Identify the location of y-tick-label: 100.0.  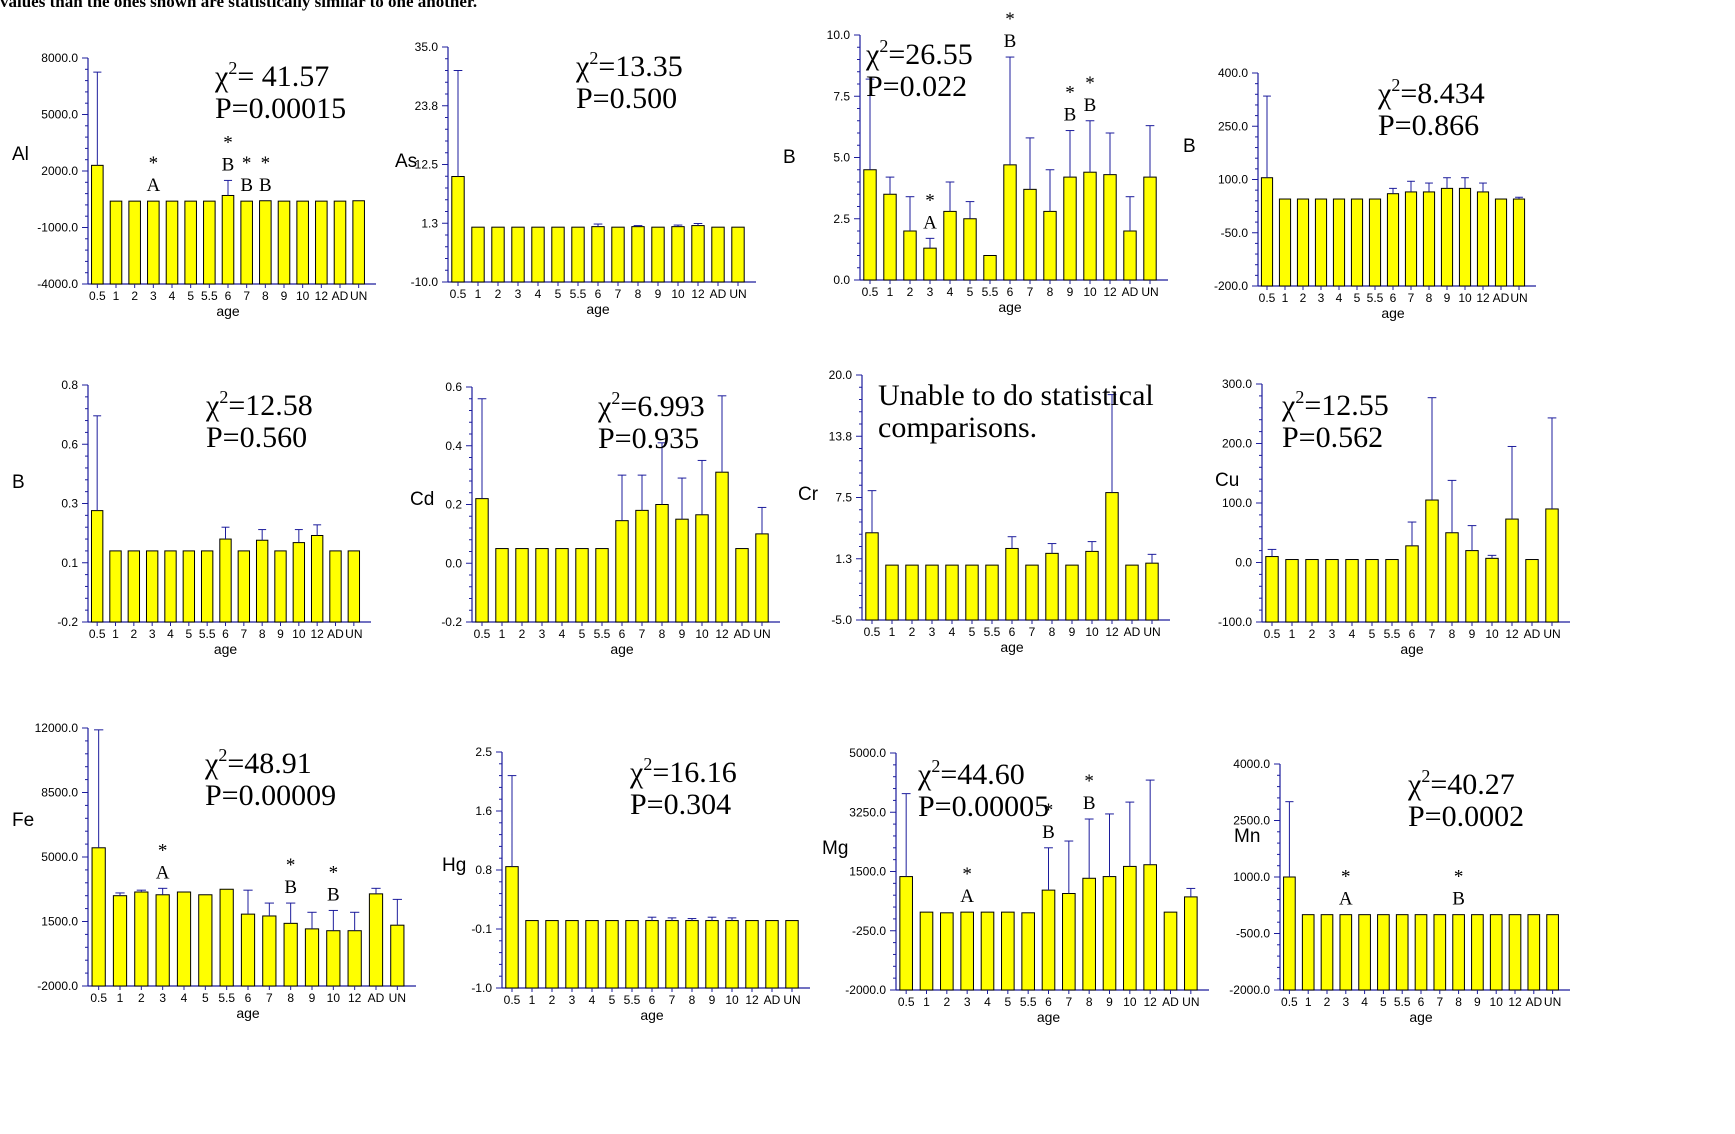
(1237, 503).